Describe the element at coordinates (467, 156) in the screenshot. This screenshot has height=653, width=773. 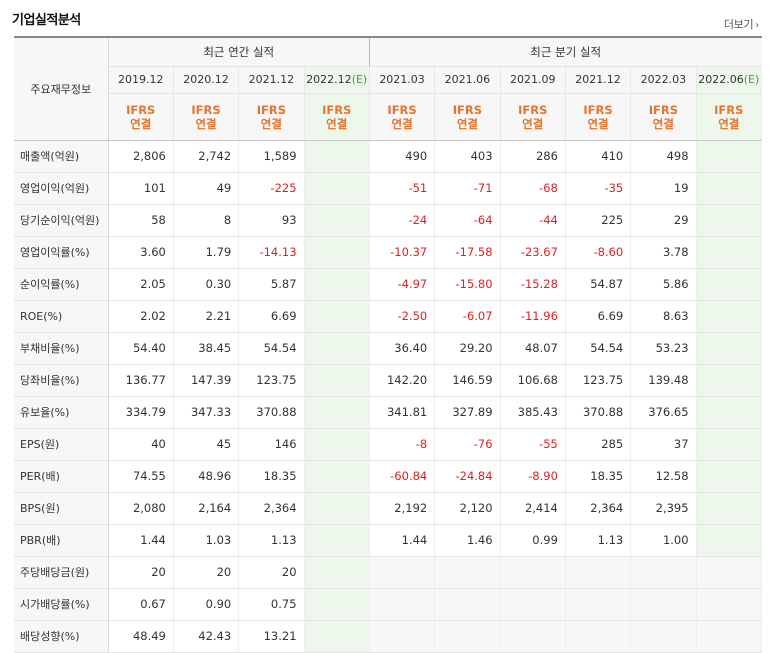
I see `quarter-value: 403` at that location.